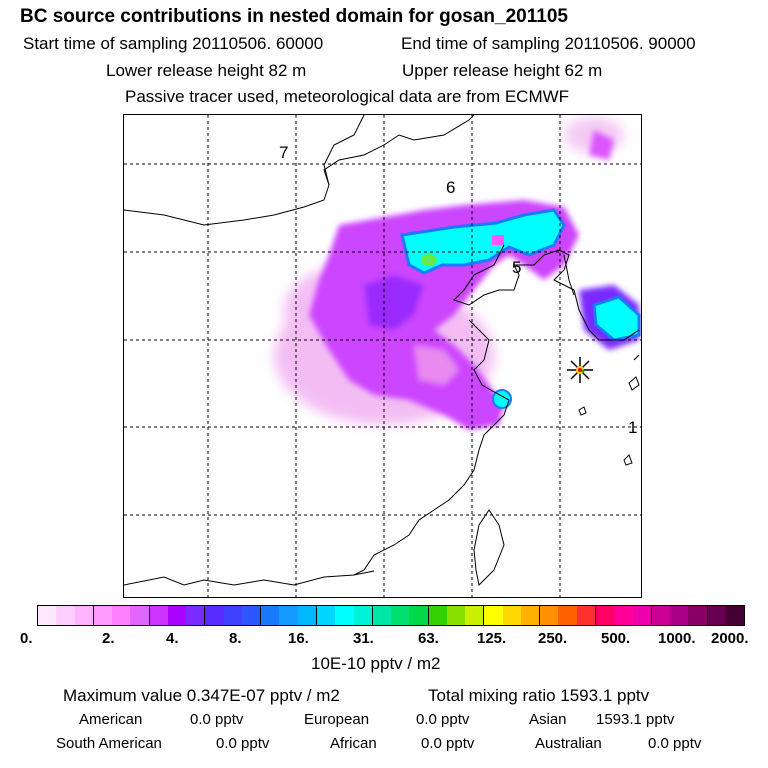 The width and height of the screenshot is (768, 768). What do you see at coordinates (580, 370) in the screenshot?
I see `receptor-star-icon` at bounding box center [580, 370].